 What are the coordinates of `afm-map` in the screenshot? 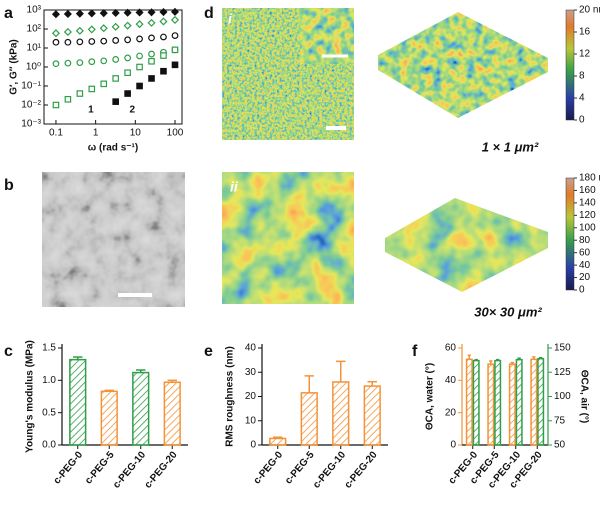 It's located at (288, 238).